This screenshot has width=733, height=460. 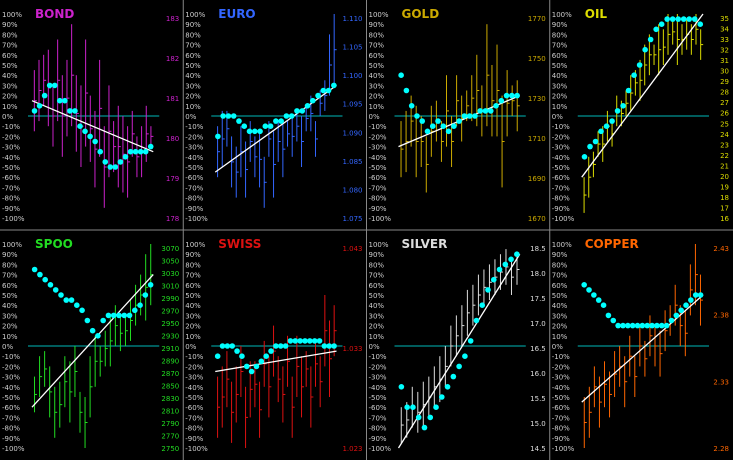 I want to click on right-axis-tick-label: 3030, so click(x=170, y=274).